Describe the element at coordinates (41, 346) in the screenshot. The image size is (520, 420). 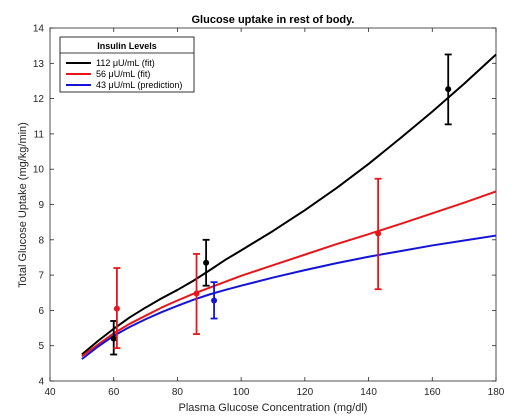
I see `y-tick-label: 5` at that location.